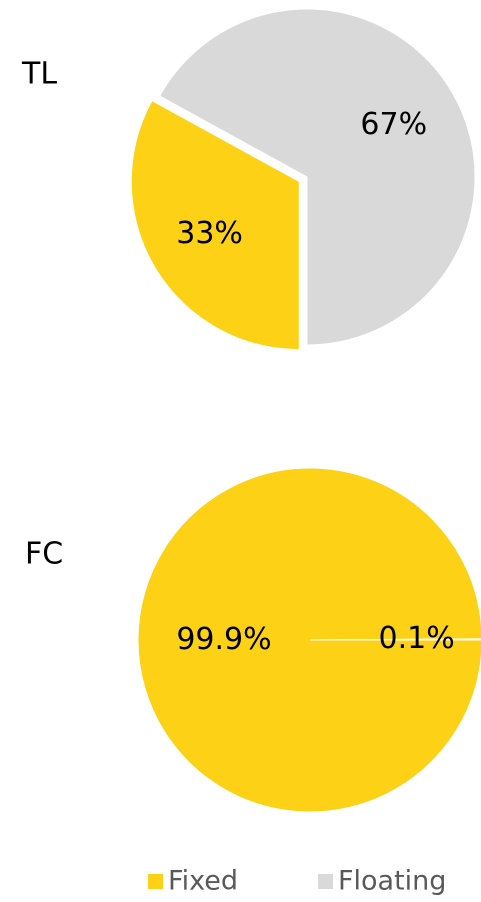 Image resolution: width=481 pixels, height=902 pixels. What do you see at coordinates (44, 554) in the screenshot?
I see `chart-title: FC` at bounding box center [44, 554].